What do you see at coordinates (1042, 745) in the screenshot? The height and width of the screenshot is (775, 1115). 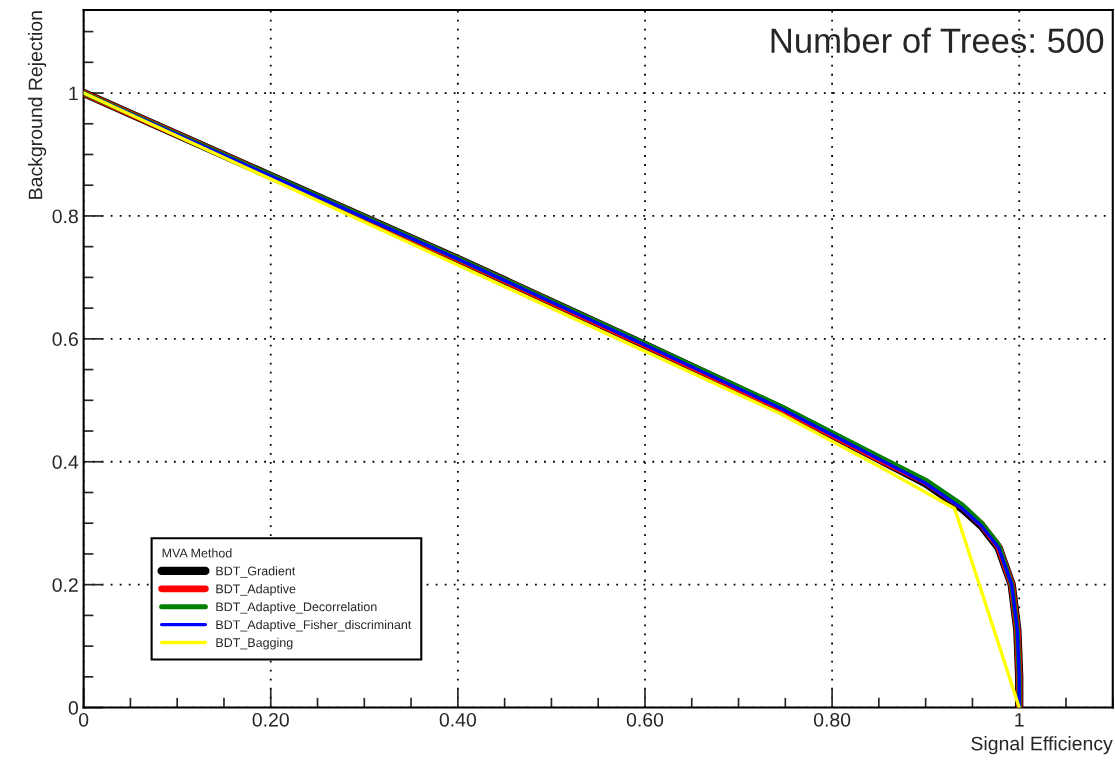 I see `x-axis-title: Signal Efficiency` at bounding box center [1042, 745].